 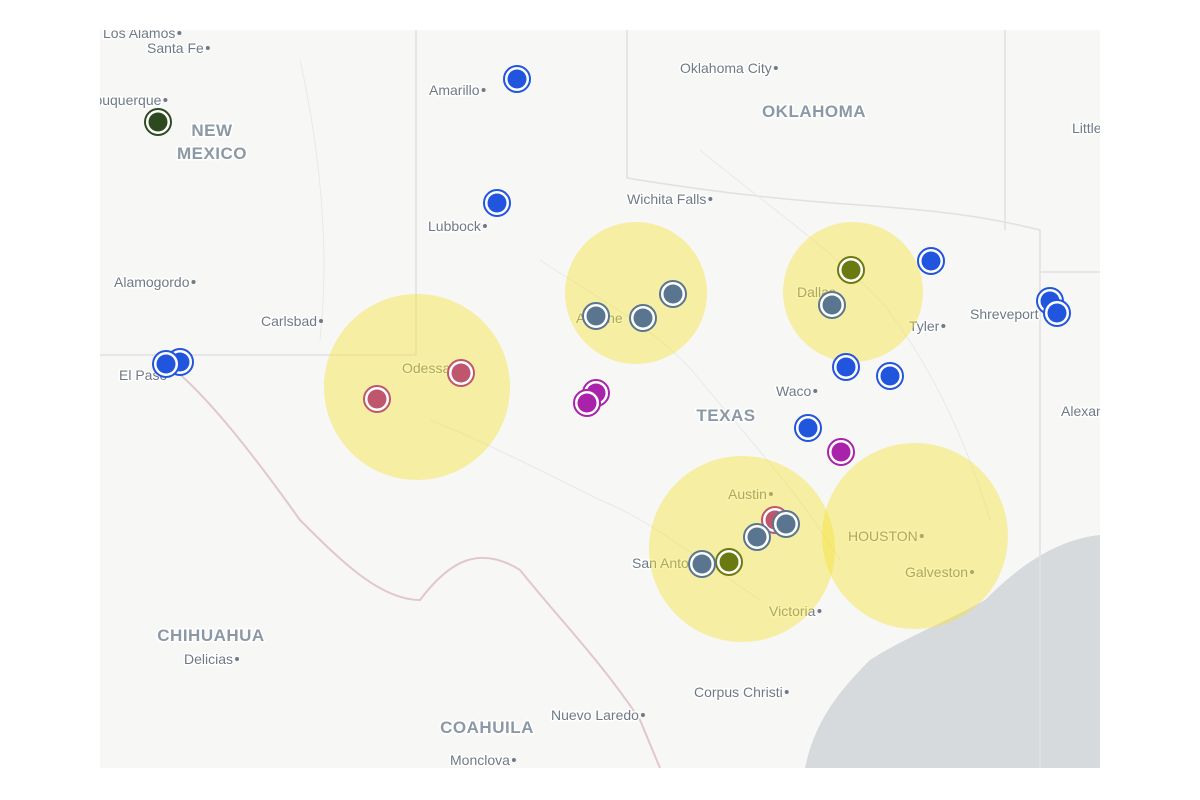 I want to click on city-label: Waco, so click(x=793, y=391).